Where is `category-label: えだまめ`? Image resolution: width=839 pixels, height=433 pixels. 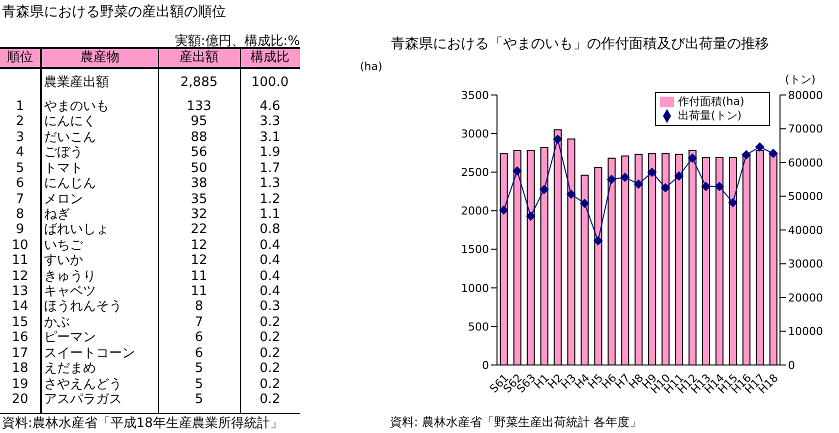 category-label: えだまめ is located at coordinates (70, 369).